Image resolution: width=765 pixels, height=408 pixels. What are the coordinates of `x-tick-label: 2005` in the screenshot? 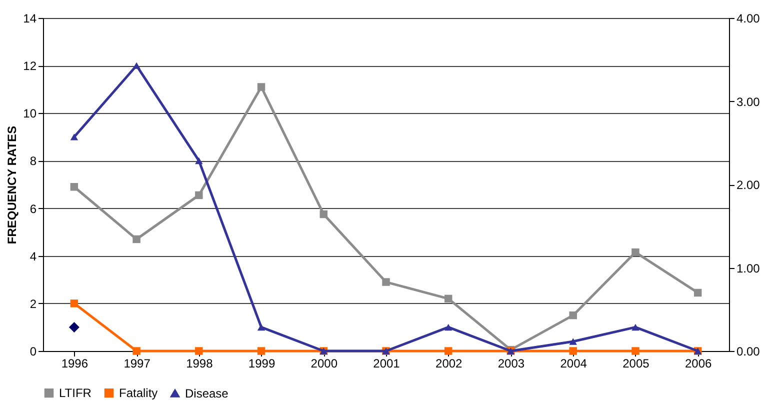 It's located at (636, 363).